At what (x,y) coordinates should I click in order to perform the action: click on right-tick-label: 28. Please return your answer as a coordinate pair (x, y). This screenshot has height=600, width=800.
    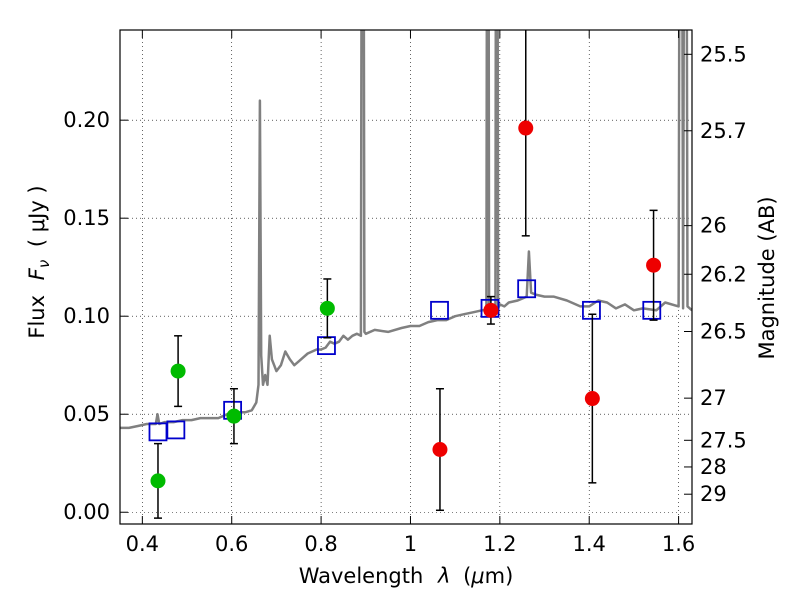
    Looking at the image, I should click on (713, 467).